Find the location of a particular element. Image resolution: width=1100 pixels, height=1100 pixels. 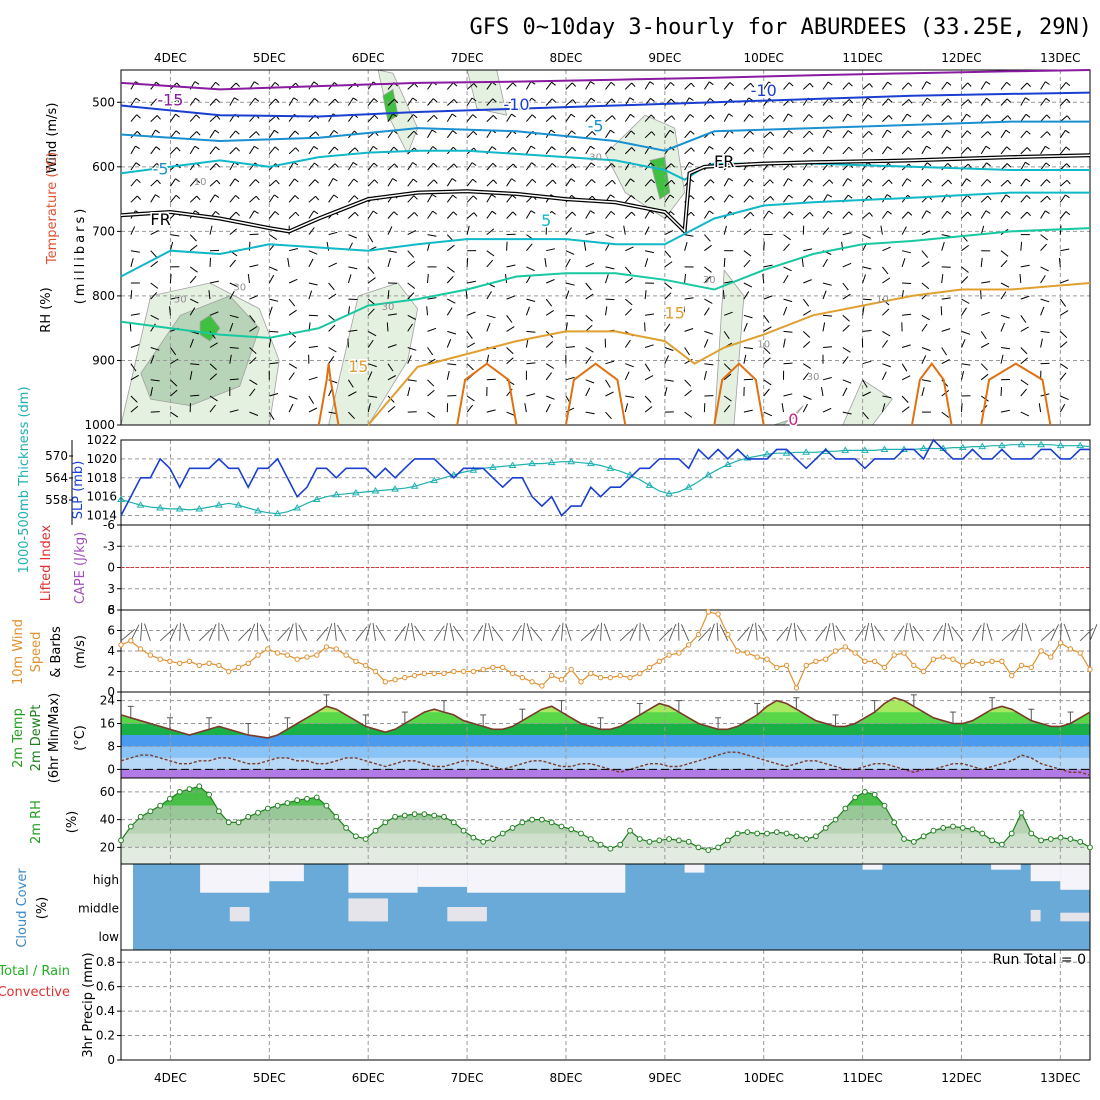

ylabel-temp-units: (°C) is located at coordinates (80, 738).